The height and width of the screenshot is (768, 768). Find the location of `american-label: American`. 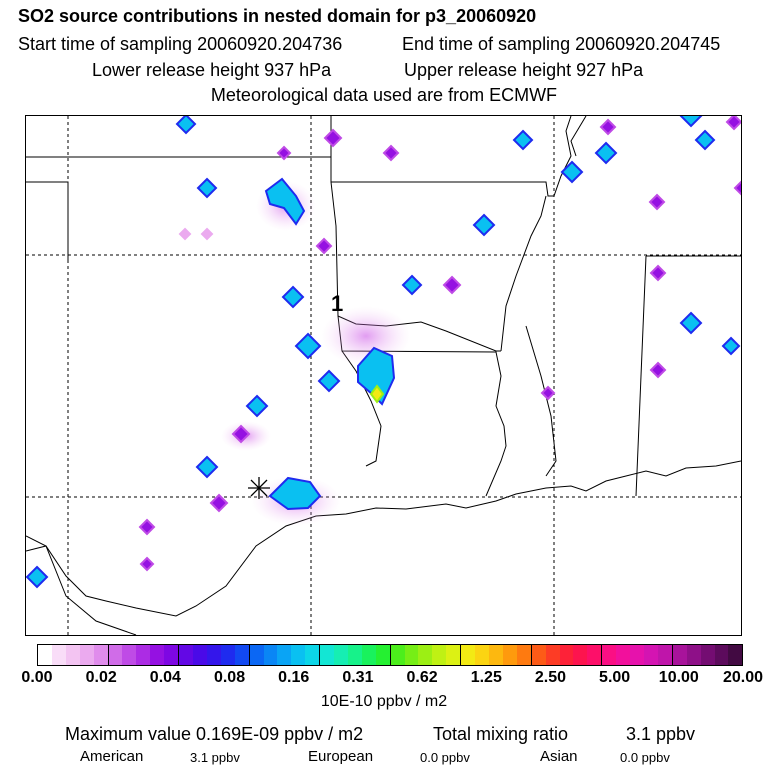

american-label: American is located at coordinates (112, 756).